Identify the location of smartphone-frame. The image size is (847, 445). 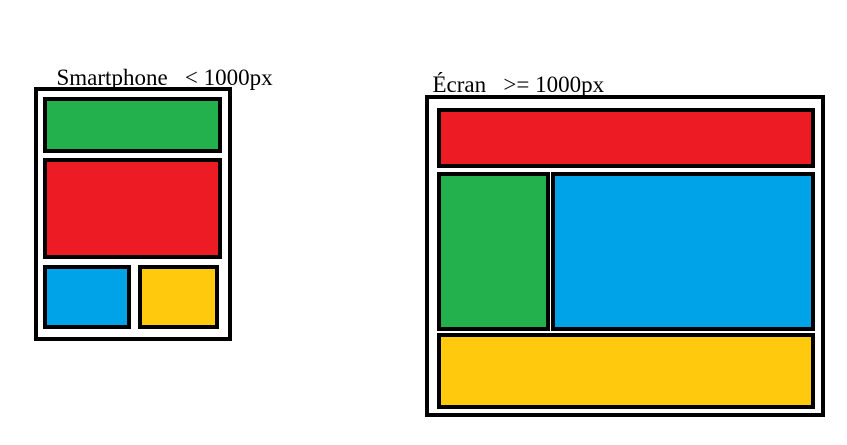
(133, 214).